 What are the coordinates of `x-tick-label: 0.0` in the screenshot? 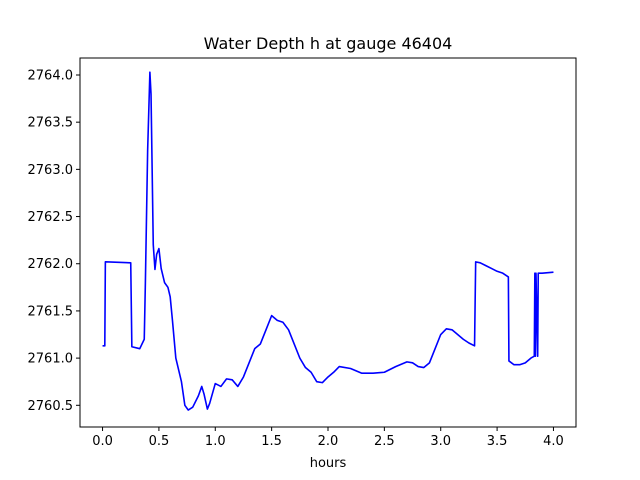 It's located at (102, 441).